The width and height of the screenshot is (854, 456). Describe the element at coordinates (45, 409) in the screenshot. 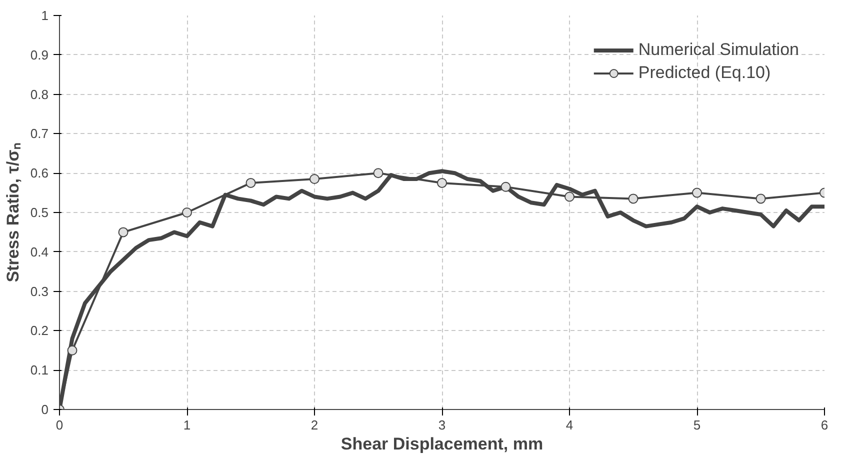

I see `y-tick-label: 0` at that location.